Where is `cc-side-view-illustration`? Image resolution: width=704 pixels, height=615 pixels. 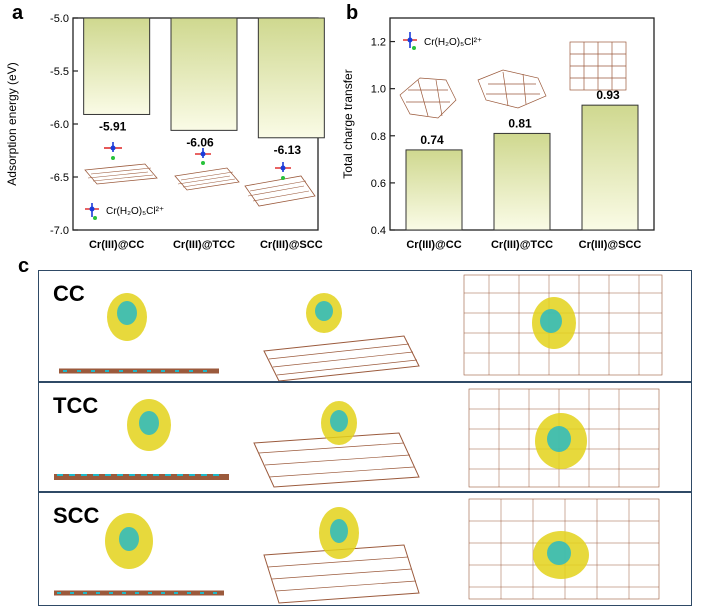
cc-side-view-illustration is located at coordinates (139, 333).